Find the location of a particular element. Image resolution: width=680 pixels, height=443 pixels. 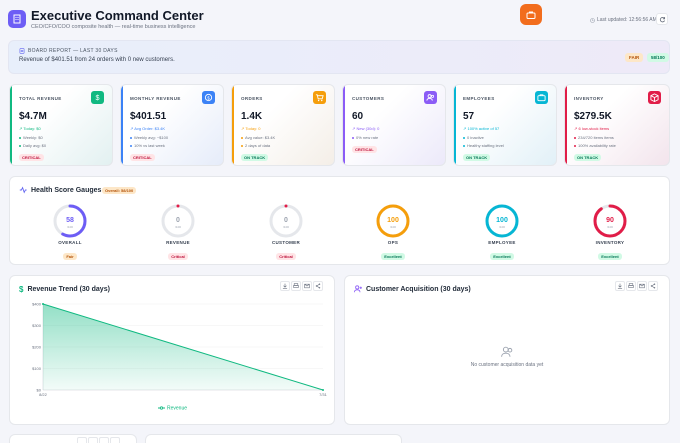

kpi-detail-2: 2 days of data is located at coordinates (255, 145).